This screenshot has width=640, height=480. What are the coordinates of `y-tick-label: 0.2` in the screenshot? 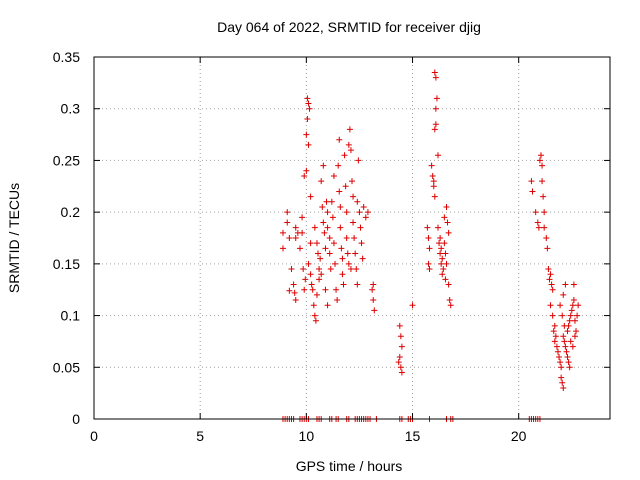 It's located at (71, 212).